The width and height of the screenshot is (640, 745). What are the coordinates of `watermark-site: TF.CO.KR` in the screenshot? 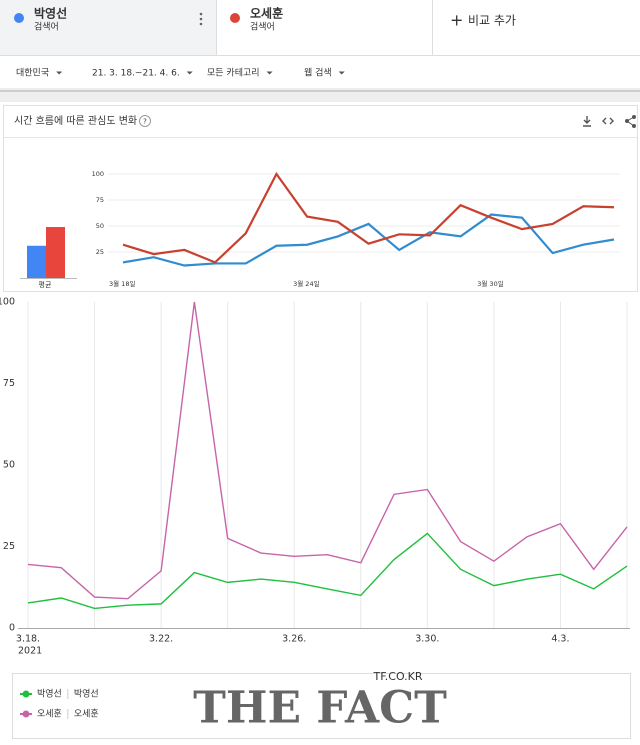 It's located at (397, 676).